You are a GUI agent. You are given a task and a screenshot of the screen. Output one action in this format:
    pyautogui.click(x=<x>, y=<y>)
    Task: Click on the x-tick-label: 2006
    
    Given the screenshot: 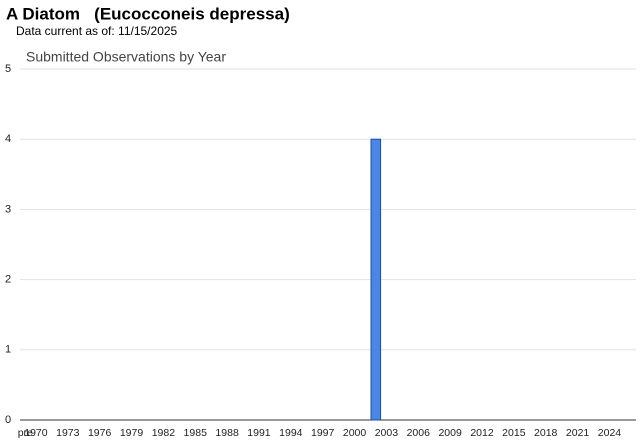 What is the action you would take?
    pyautogui.click(x=419, y=433)
    